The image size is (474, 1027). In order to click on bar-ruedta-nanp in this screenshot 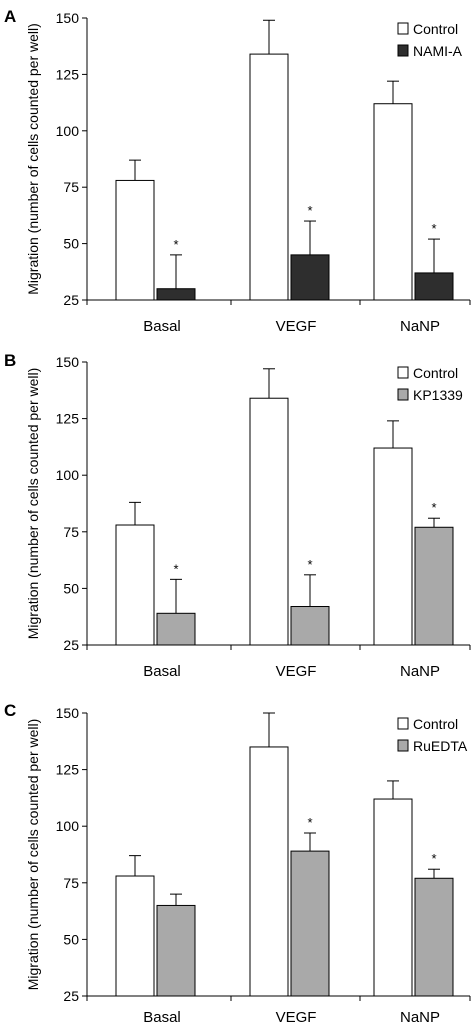, I will do `click(434, 937)`.